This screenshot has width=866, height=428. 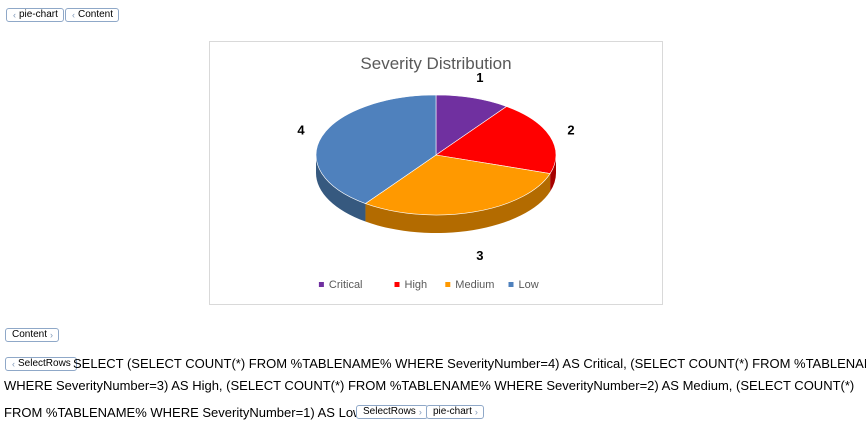 What do you see at coordinates (376, 149) in the screenshot?
I see `pie-slice-low` at bounding box center [376, 149].